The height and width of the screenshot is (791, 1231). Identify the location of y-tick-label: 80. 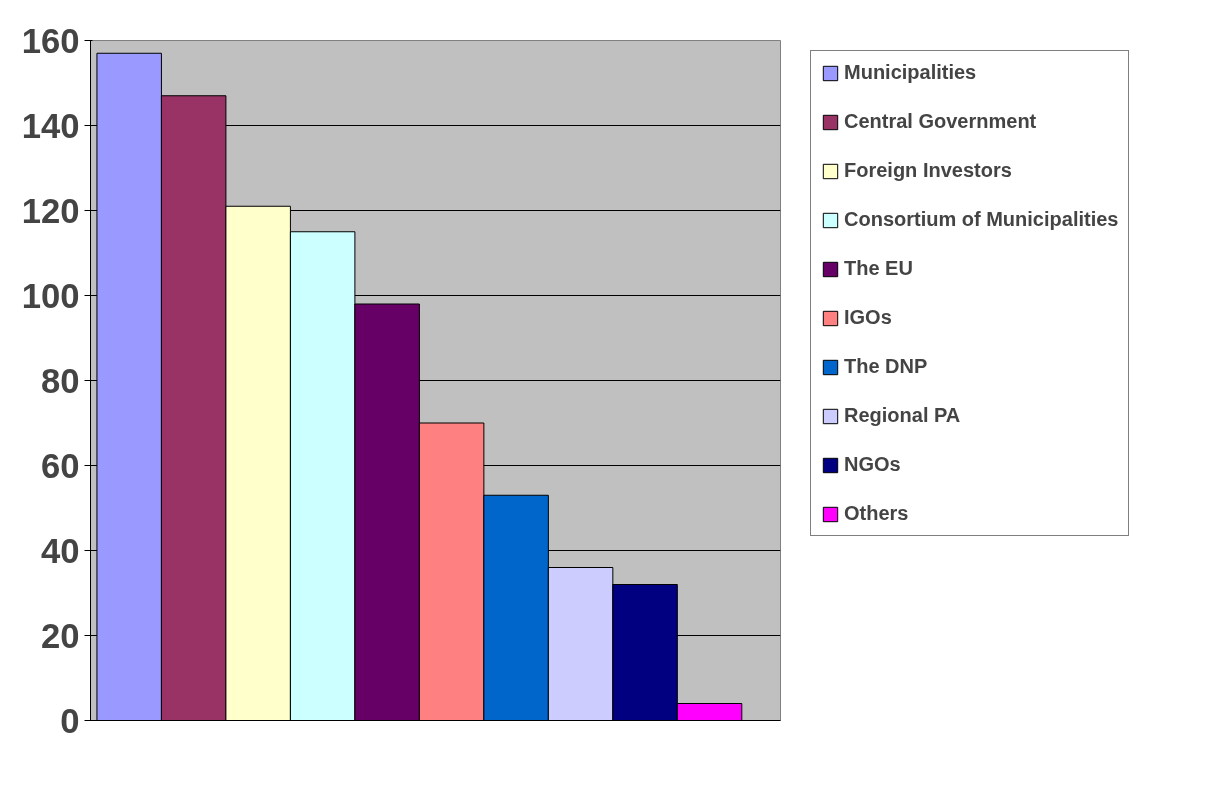
(60, 380).